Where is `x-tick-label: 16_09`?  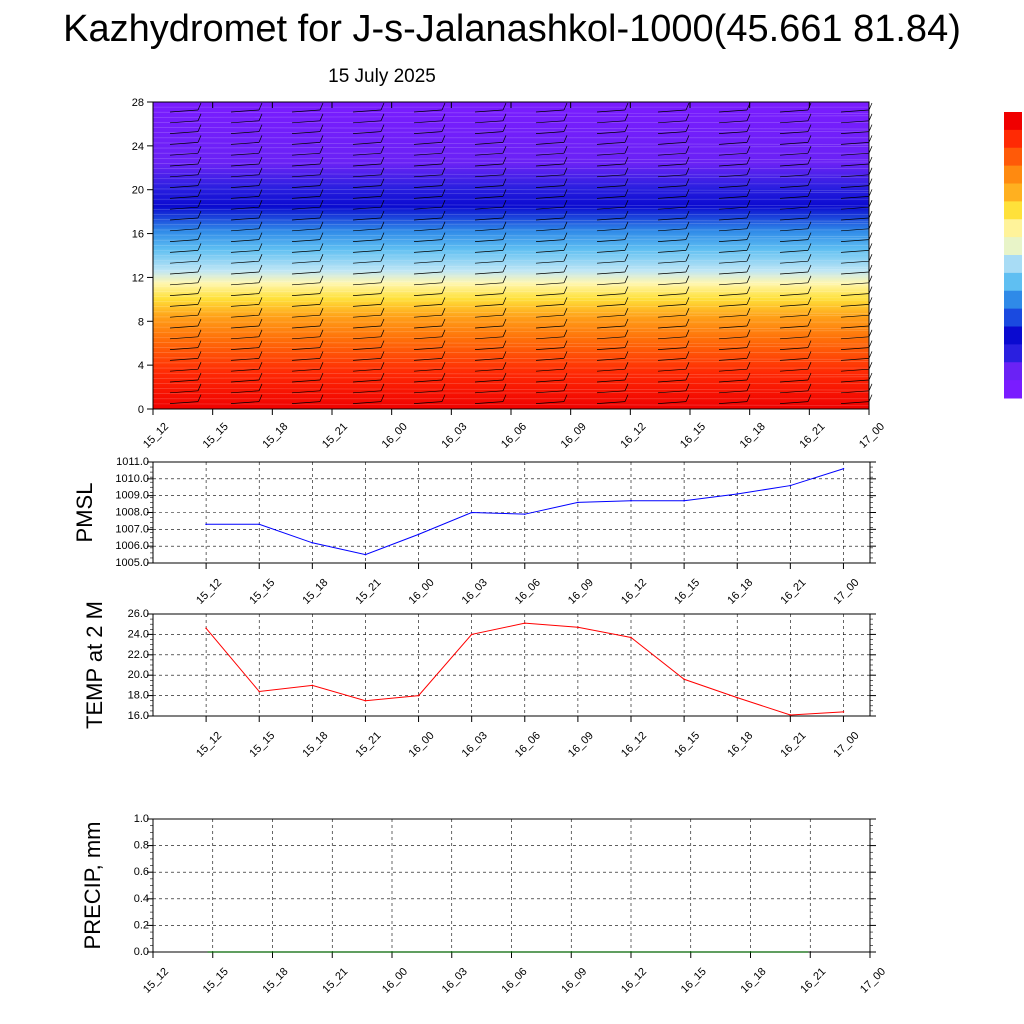 x-tick-label: 16_09 is located at coordinates (574, 436).